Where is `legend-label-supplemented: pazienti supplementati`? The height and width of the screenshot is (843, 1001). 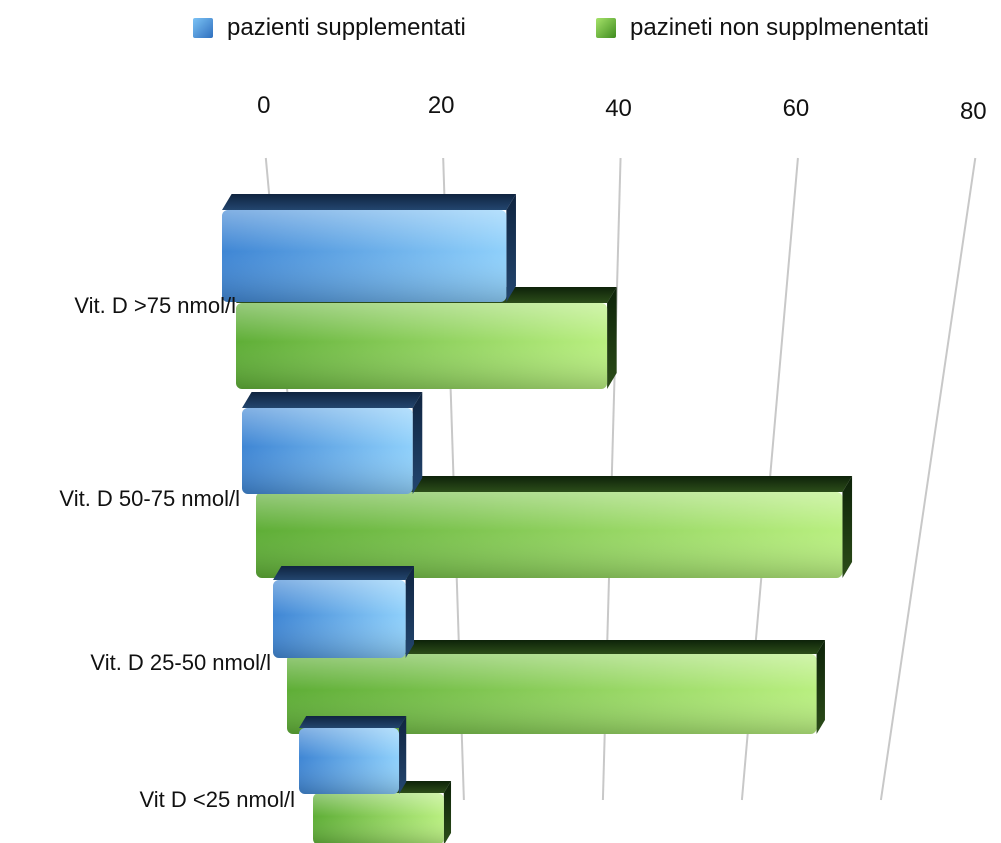
legend-label-supplemented: pazienti supplementati is located at coordinates (346, 27).